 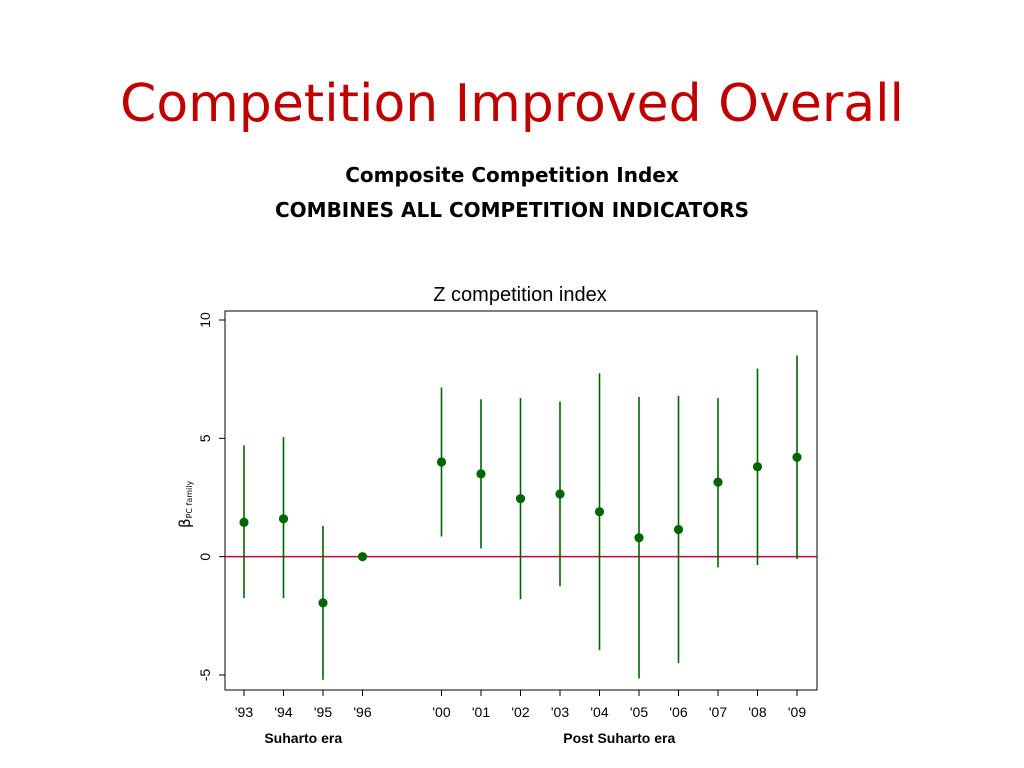 I want to click on x-tick-label: '04, so click(x=599, y=712).